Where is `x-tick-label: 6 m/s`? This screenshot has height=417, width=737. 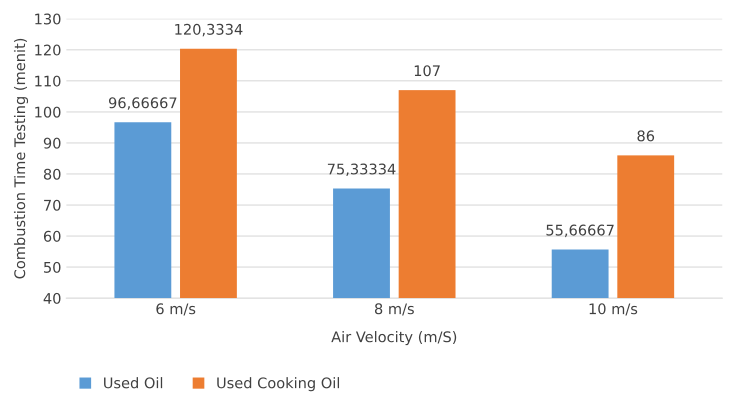
x-tick-label: 6 m/s is located at coordinates (176, 309).